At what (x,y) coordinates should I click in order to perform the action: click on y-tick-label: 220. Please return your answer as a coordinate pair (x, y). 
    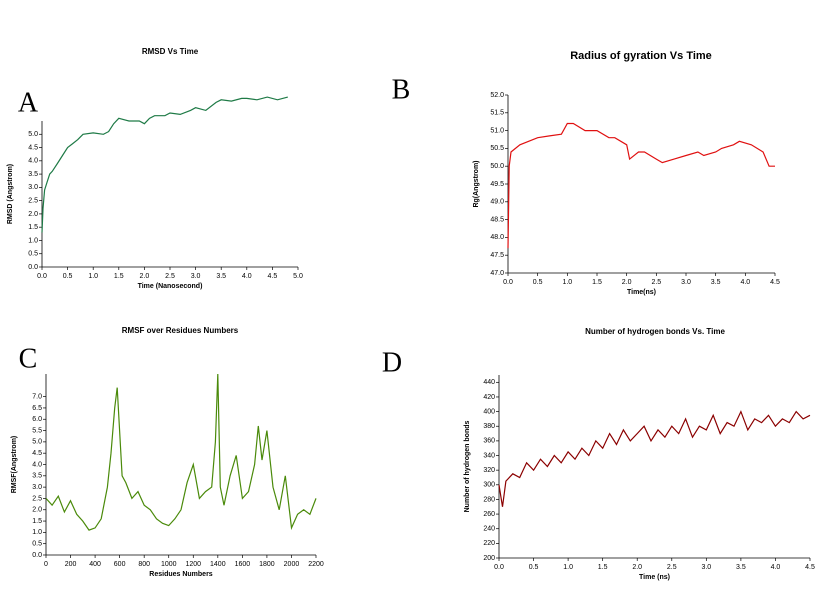
    Looking at the image, I should click on (489, 543).